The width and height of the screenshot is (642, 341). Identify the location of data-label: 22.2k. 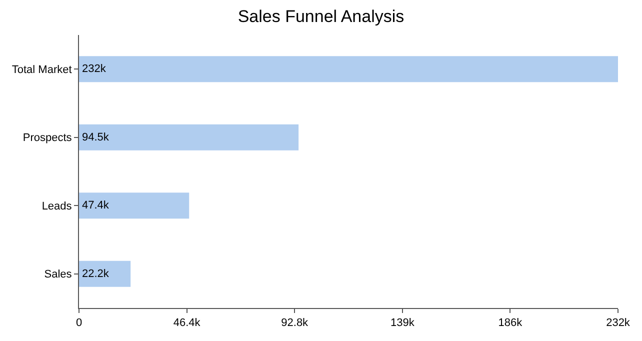
(96, 274).